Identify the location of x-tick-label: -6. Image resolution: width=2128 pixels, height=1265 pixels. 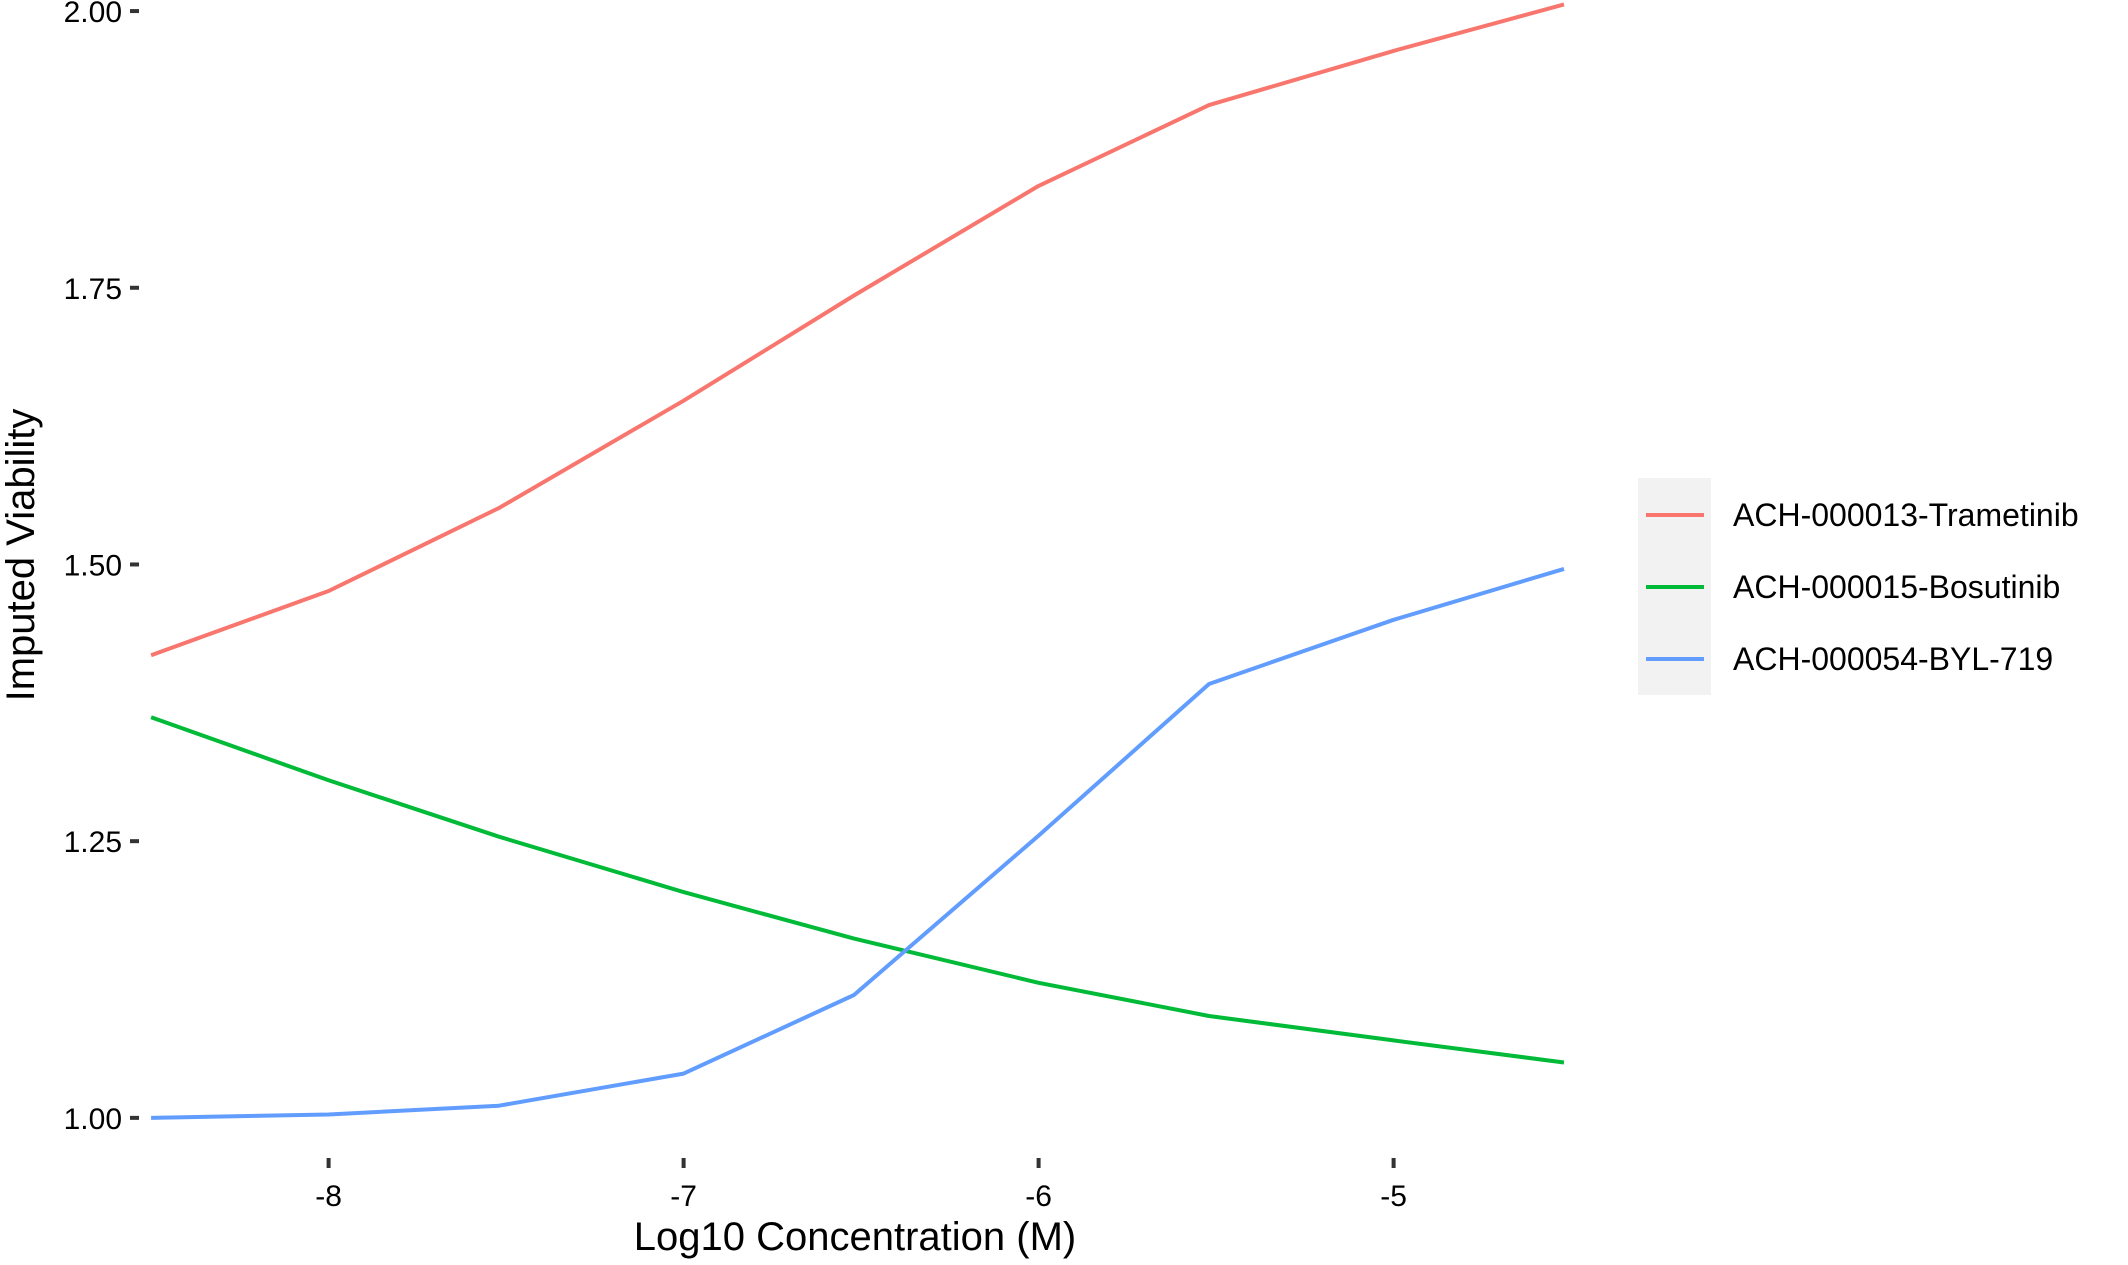
(1038, 1196).